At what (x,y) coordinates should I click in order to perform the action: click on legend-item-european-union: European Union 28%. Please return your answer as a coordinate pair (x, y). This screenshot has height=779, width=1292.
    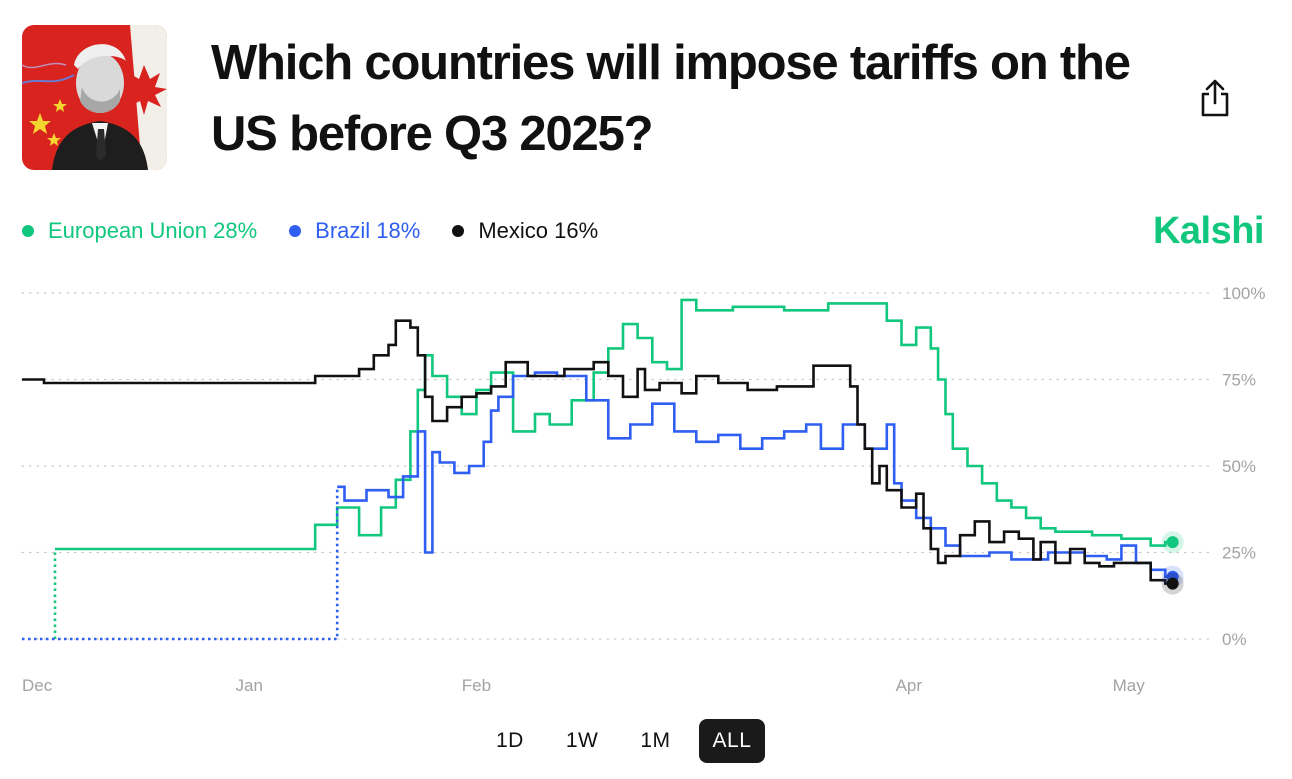
    Looking at the image, I should click on (139, 231).